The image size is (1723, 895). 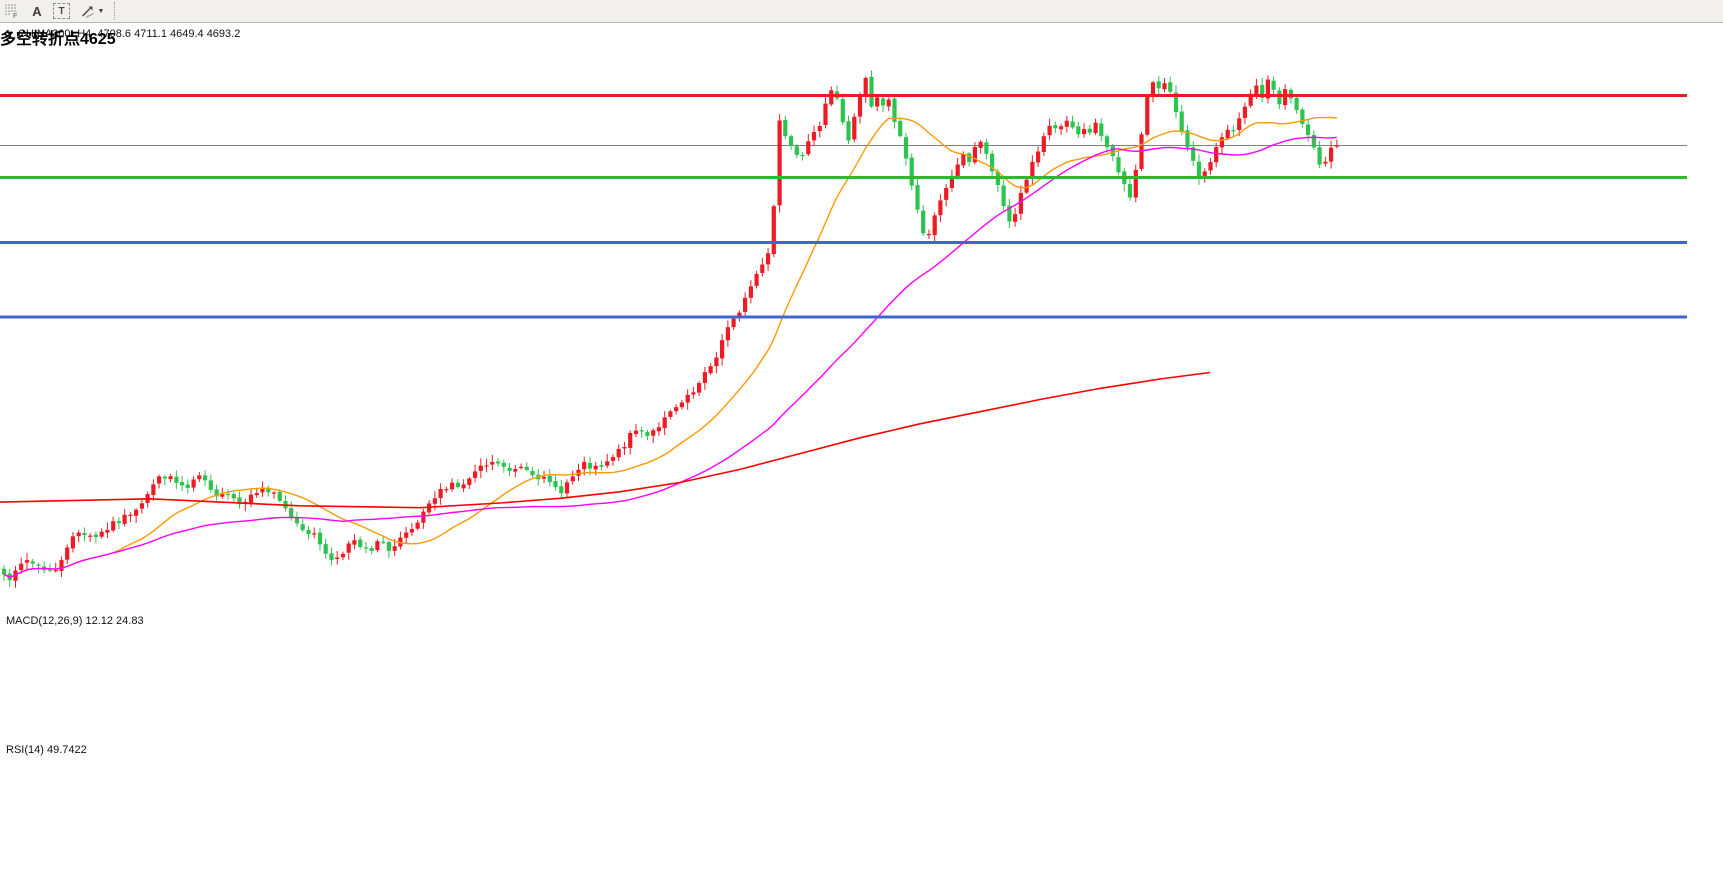 I want to click on dotted-grid-icon: F, so click(x=11, y=11).